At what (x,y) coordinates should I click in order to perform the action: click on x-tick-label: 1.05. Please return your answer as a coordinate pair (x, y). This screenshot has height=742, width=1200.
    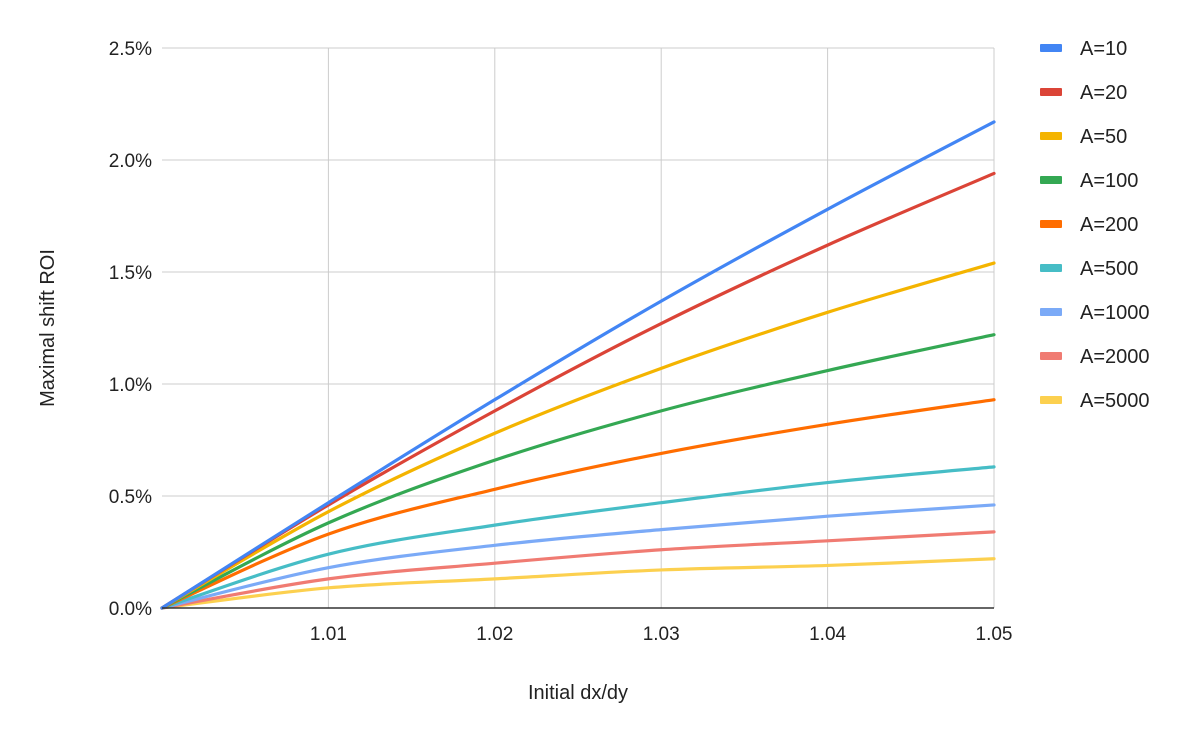
    Looking at the image, I should click on (994, 634).